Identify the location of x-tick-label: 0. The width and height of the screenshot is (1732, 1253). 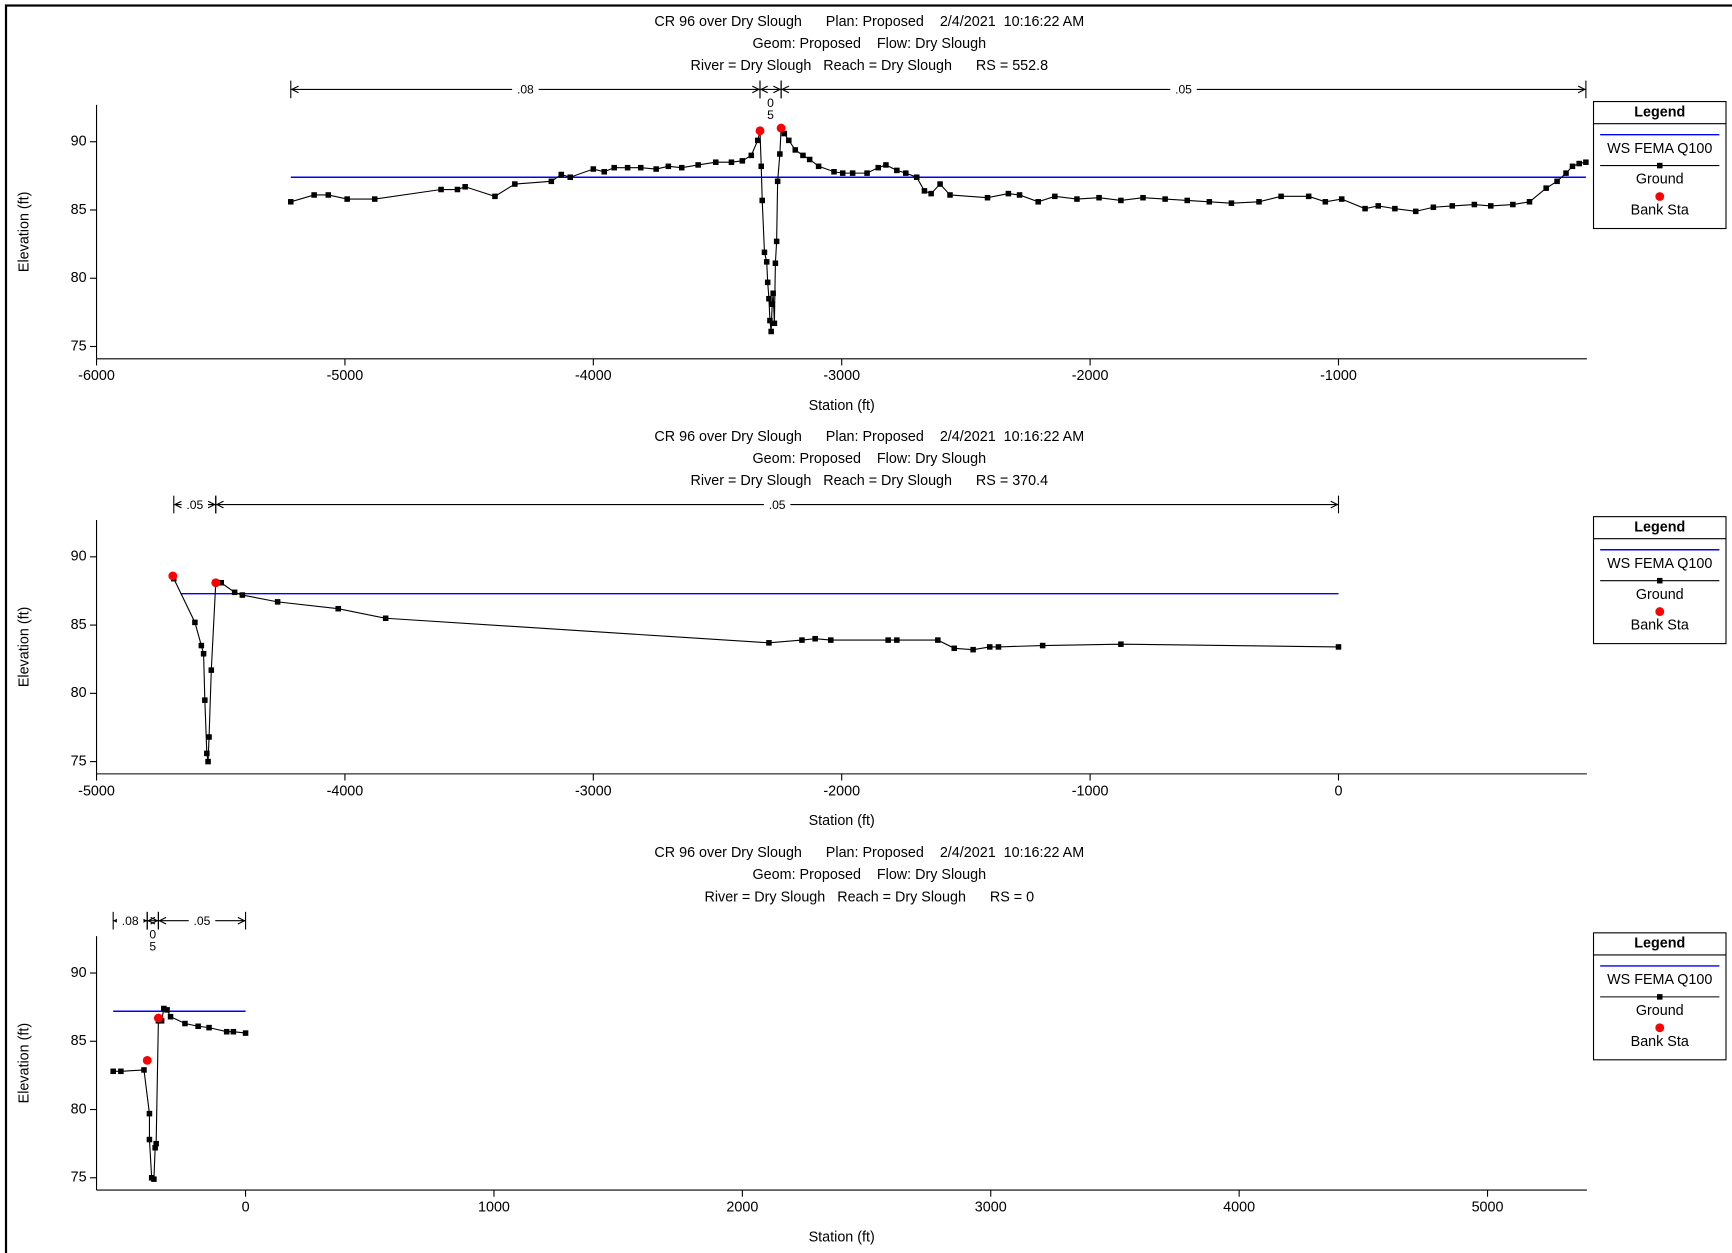
(246, 1208).